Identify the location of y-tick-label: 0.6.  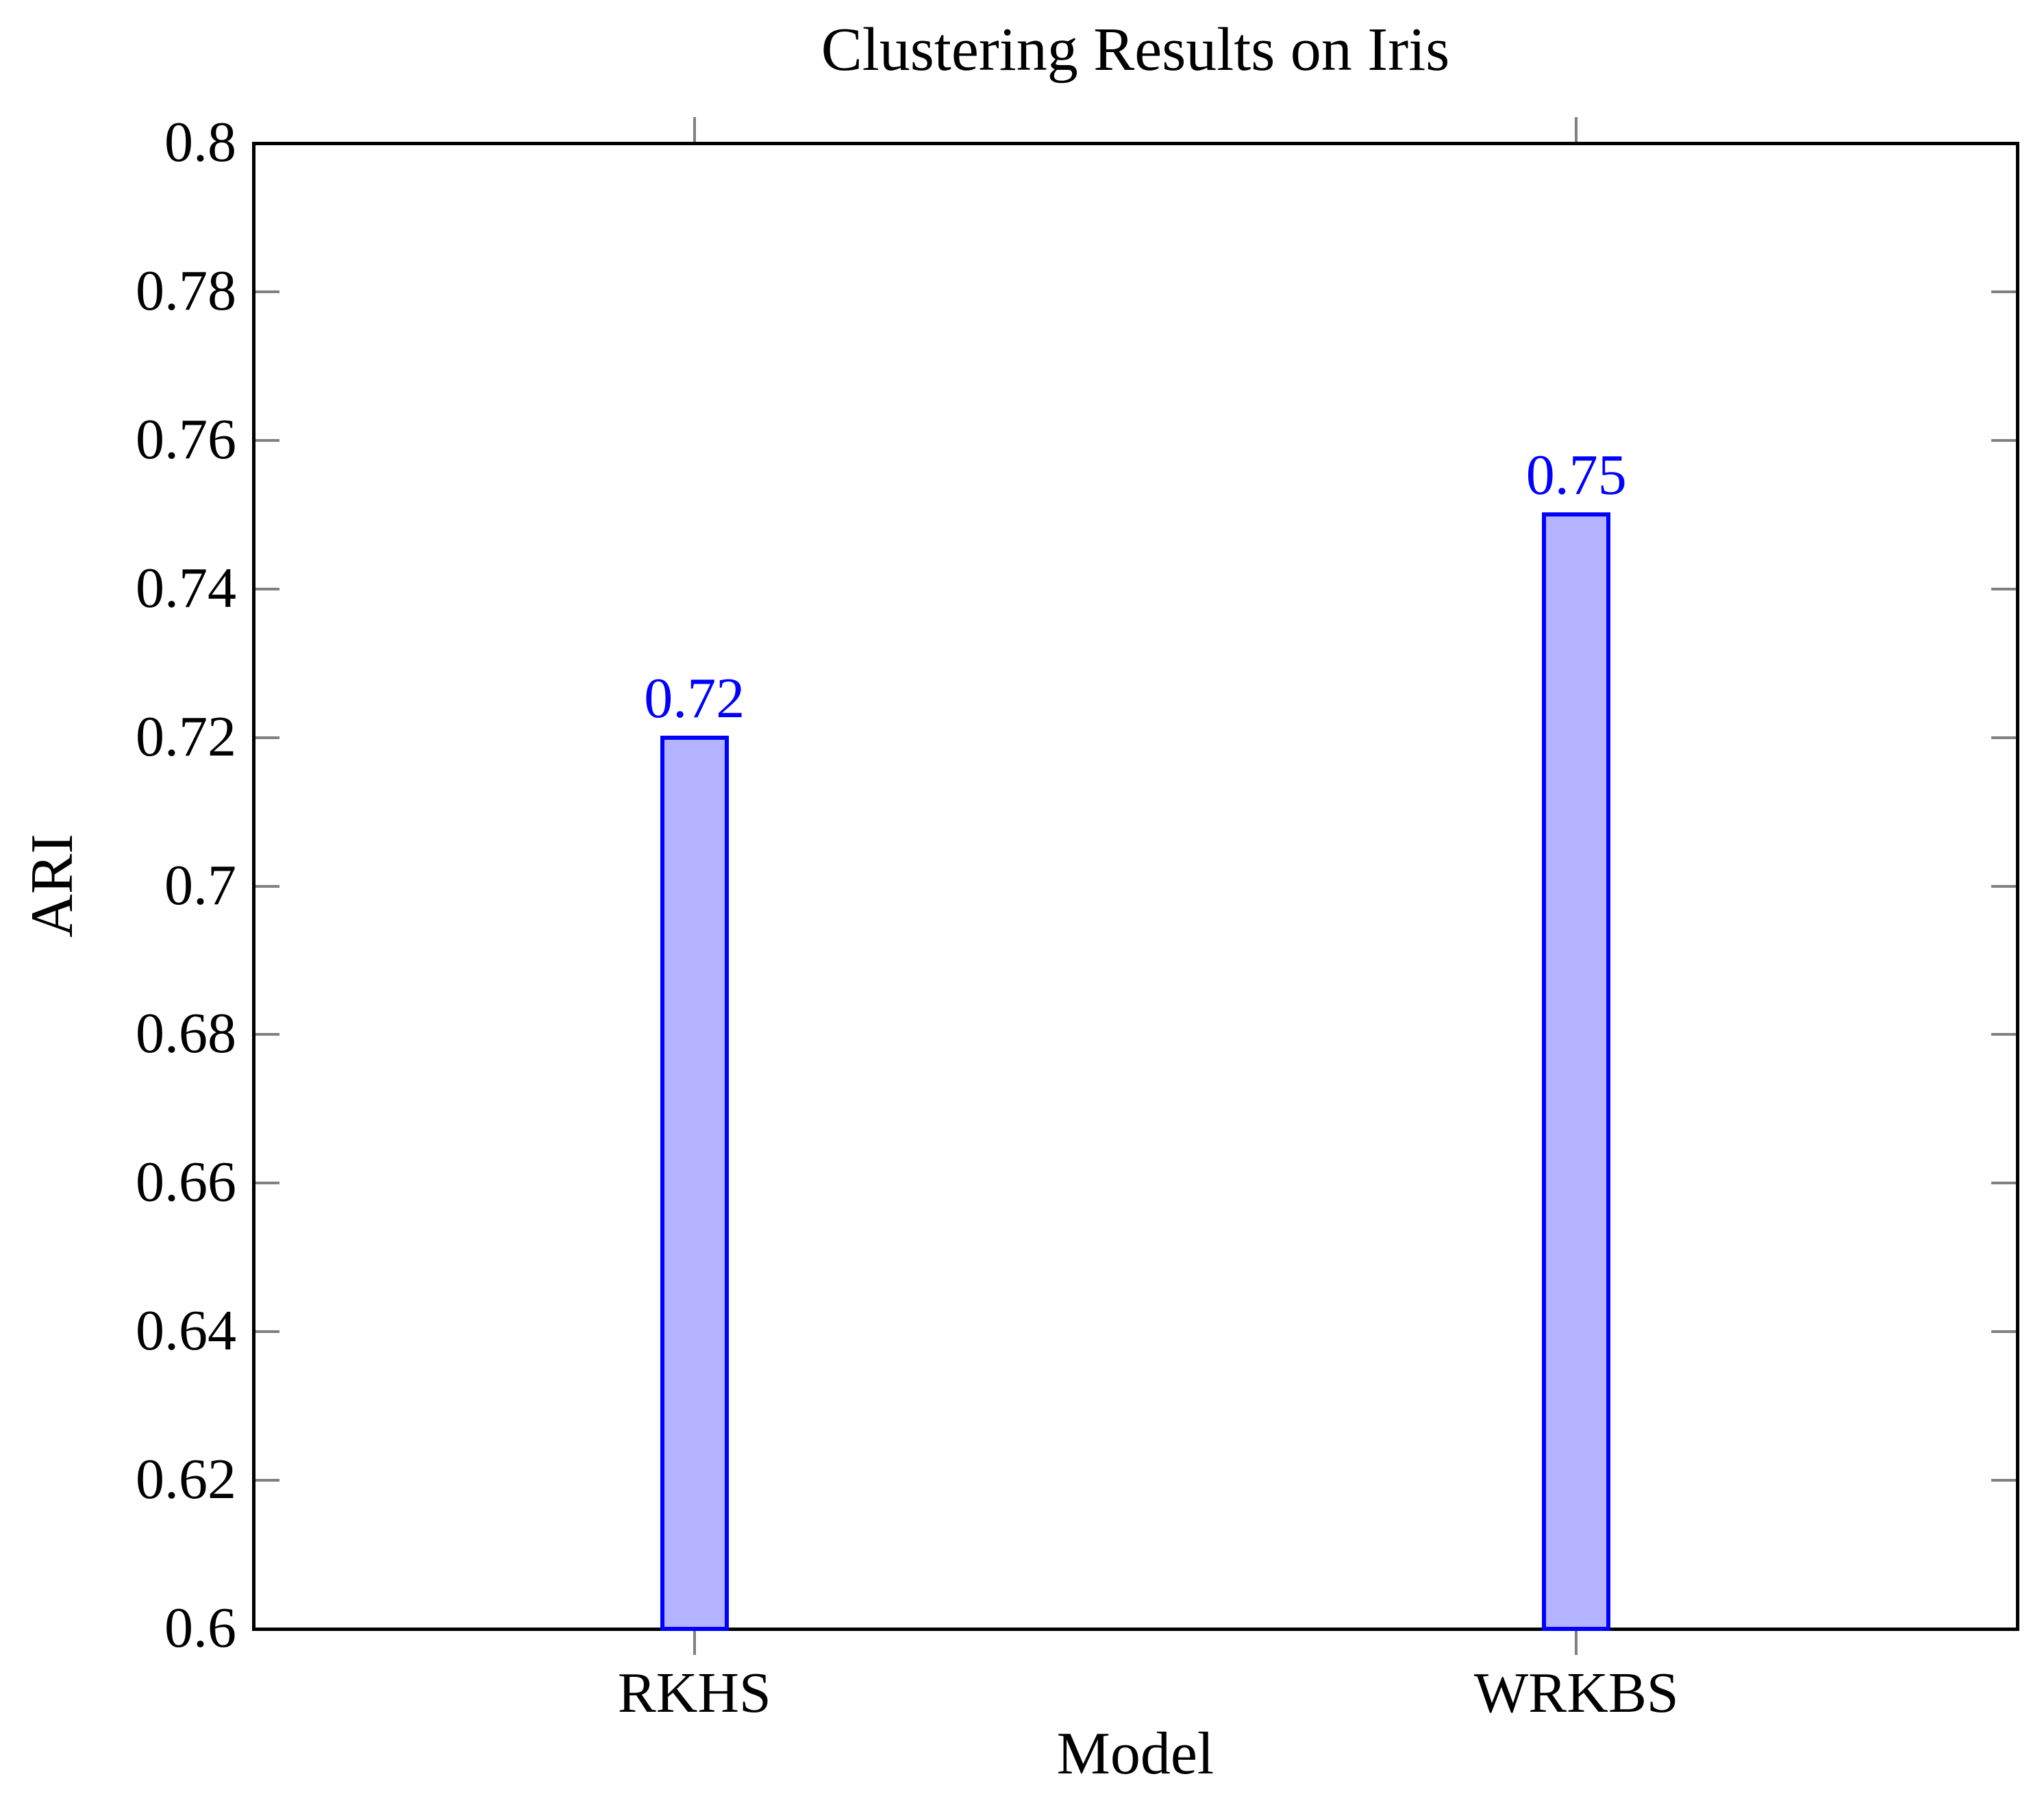
(200, 1628).